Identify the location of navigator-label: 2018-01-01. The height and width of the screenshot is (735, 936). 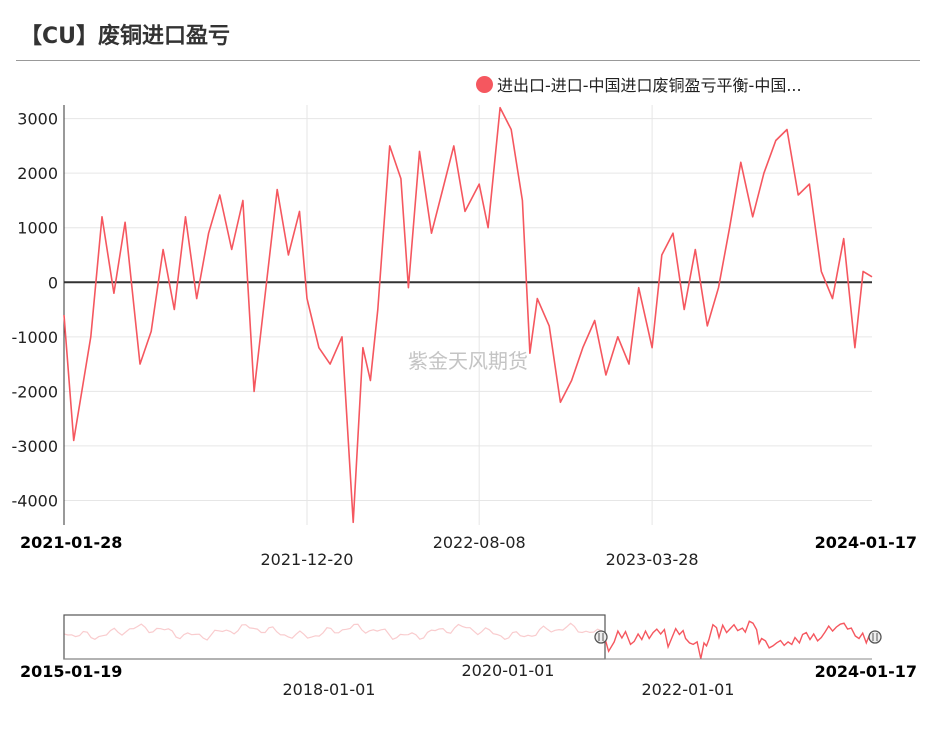
(329, 689).